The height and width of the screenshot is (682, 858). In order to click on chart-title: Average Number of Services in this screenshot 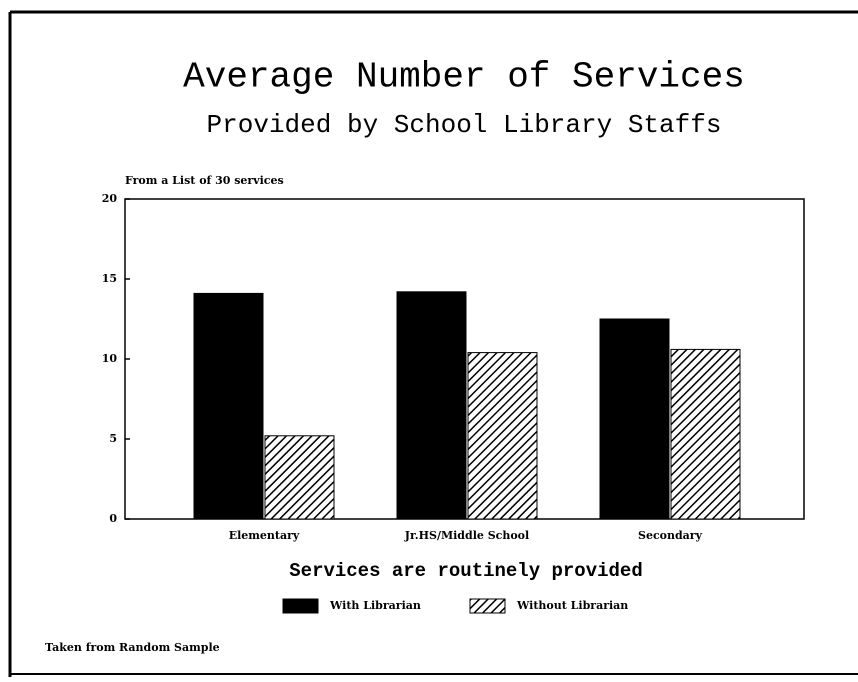, I will do `click(464, 77)`.